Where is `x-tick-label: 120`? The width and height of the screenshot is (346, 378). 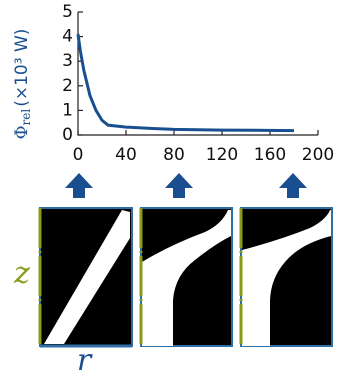 x-tick-label: 120 is located at coordinates (222, 155).